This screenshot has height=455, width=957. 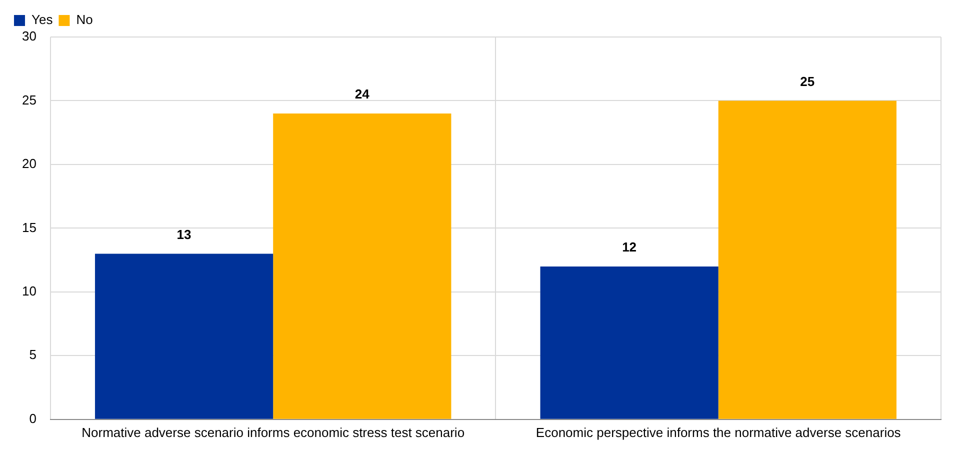 What do you see at coordinates (43, 20) in the screenshot?
I see `legend-label: Yes` at bounding box center [43, 20].